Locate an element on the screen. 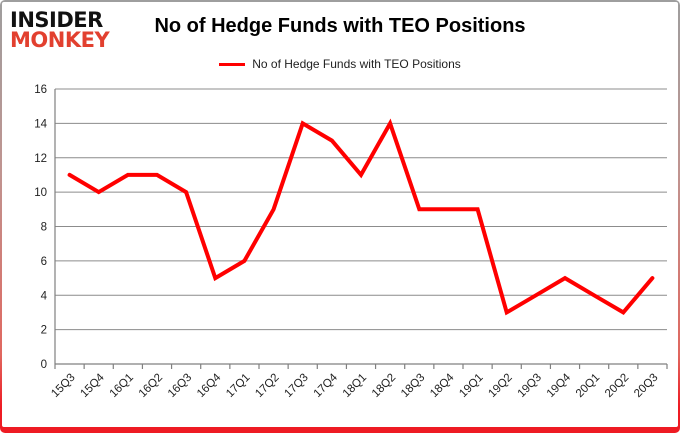  x-axis-label: 20Q1 is located at coordinates (588, 386).